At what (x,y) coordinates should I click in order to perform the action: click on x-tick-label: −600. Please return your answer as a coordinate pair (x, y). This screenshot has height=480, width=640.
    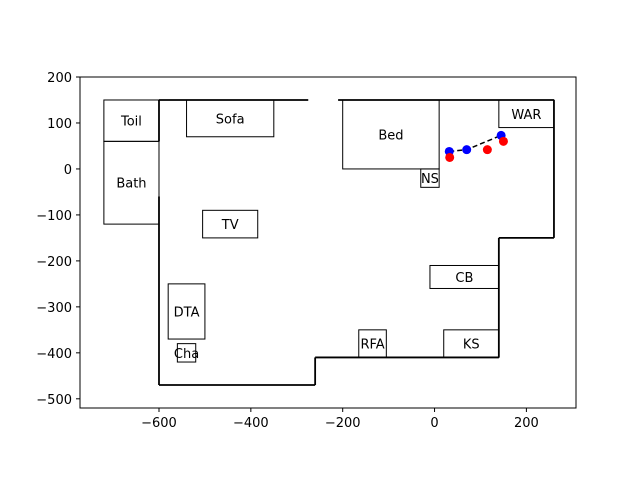
    Looking at the image, I should click on (159, 423).